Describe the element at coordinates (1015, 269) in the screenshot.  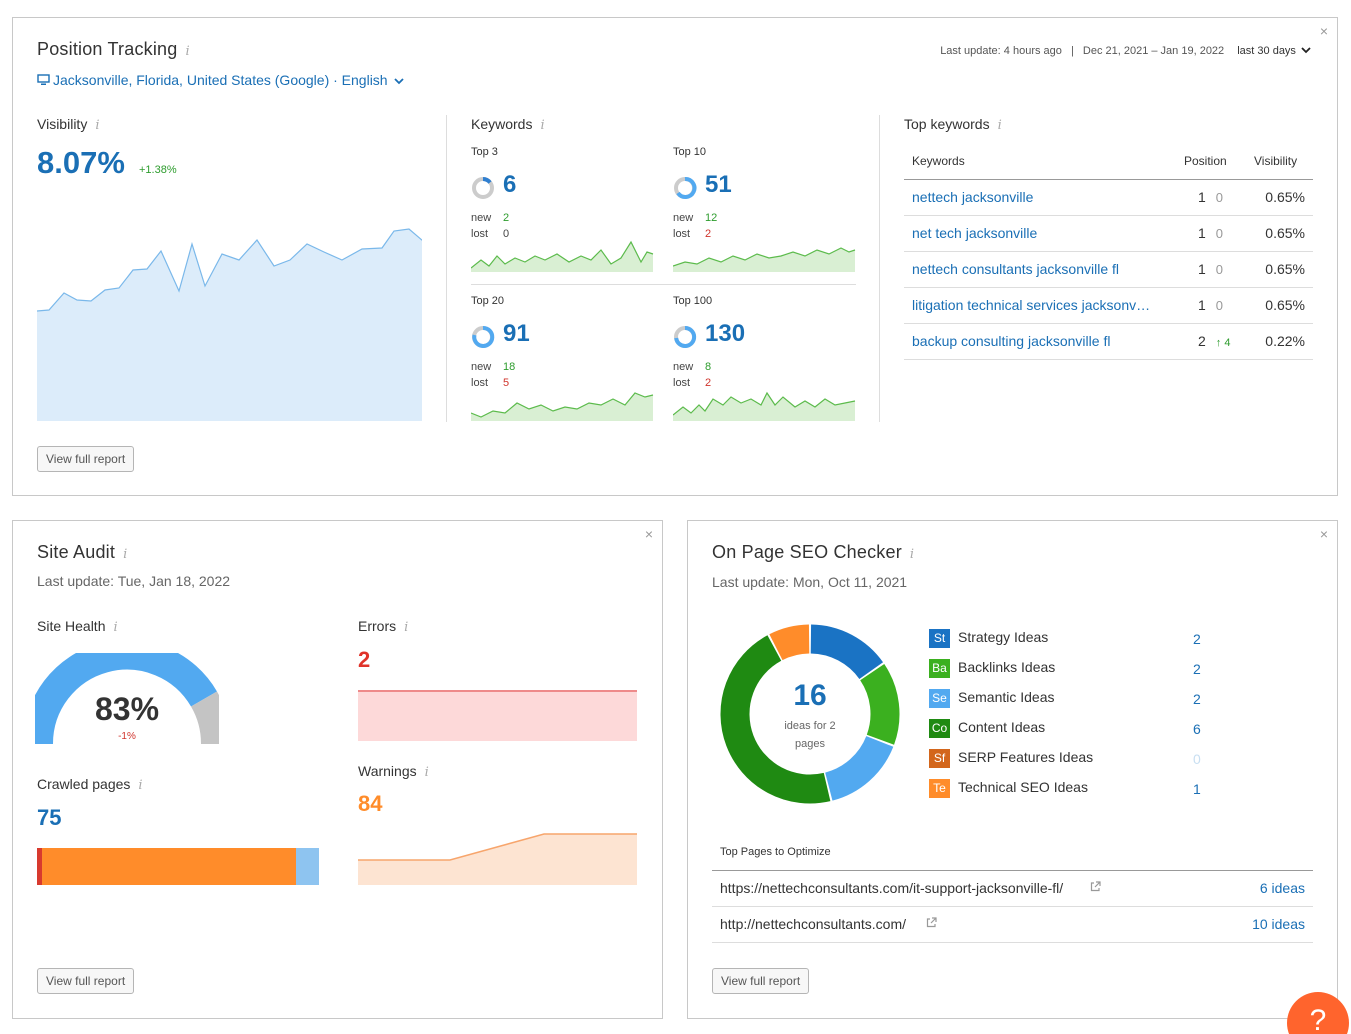
I see `keyword-link: nettech consultants jacksonville fl` at that location.